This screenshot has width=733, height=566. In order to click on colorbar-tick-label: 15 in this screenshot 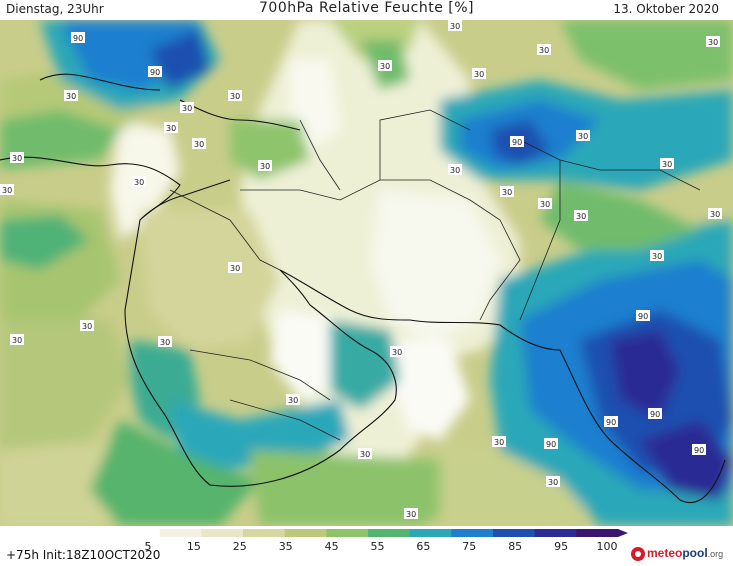, I will do `click(194, 546)`.